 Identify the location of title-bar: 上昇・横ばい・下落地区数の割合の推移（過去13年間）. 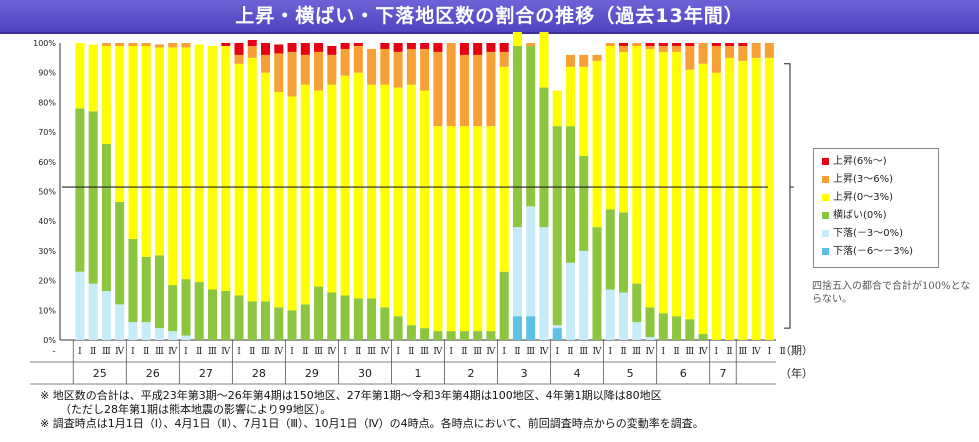
(489, 17).